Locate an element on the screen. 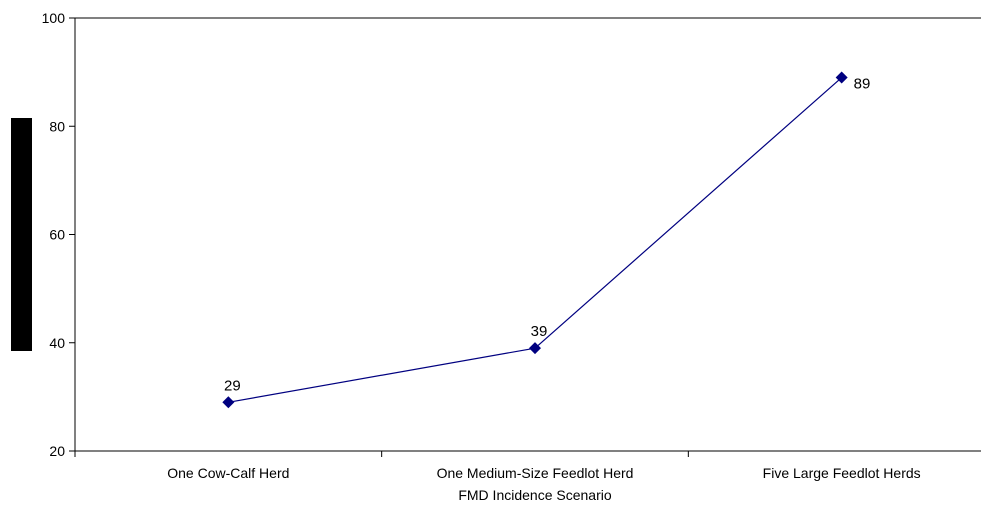  y-tick-label: 80 is located at coordinates (57, 126).